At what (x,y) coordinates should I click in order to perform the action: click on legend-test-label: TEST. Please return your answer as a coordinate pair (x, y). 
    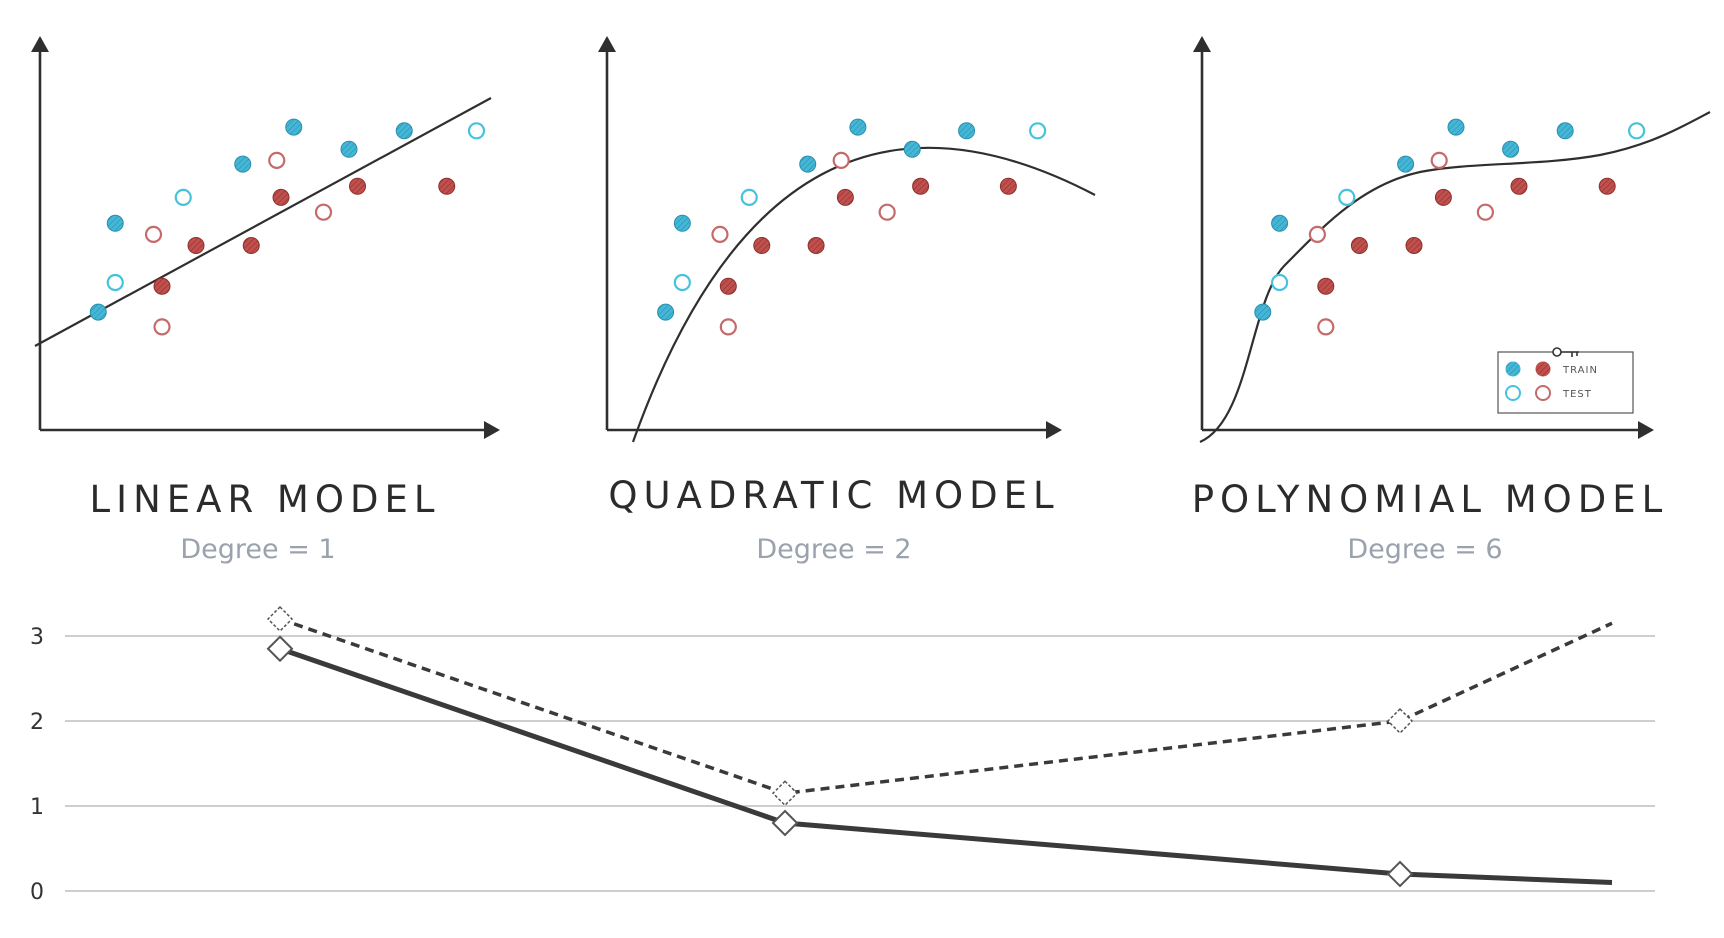
    Looking at the image, I should click on (1577, 394).